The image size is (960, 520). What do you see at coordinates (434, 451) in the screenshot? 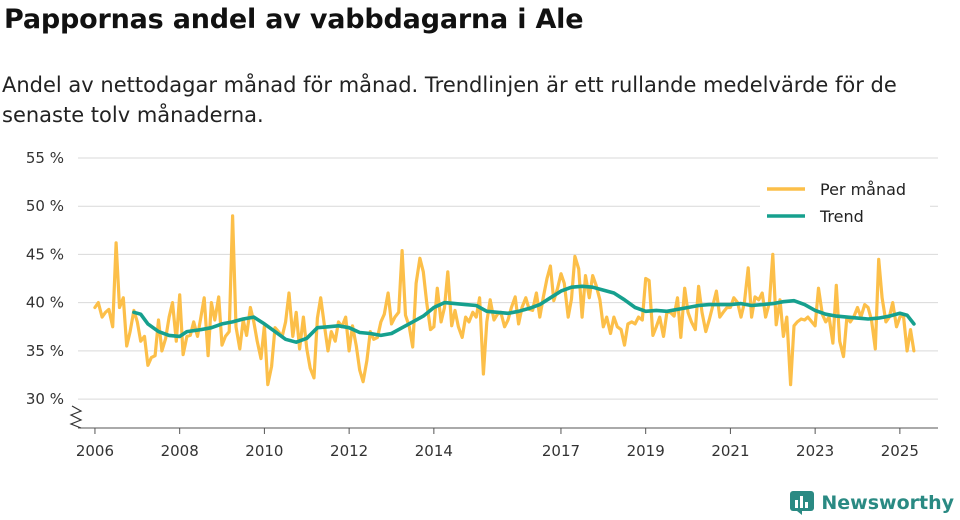
I see `x-tick-label: 2014` at bounding box center [434, 451].